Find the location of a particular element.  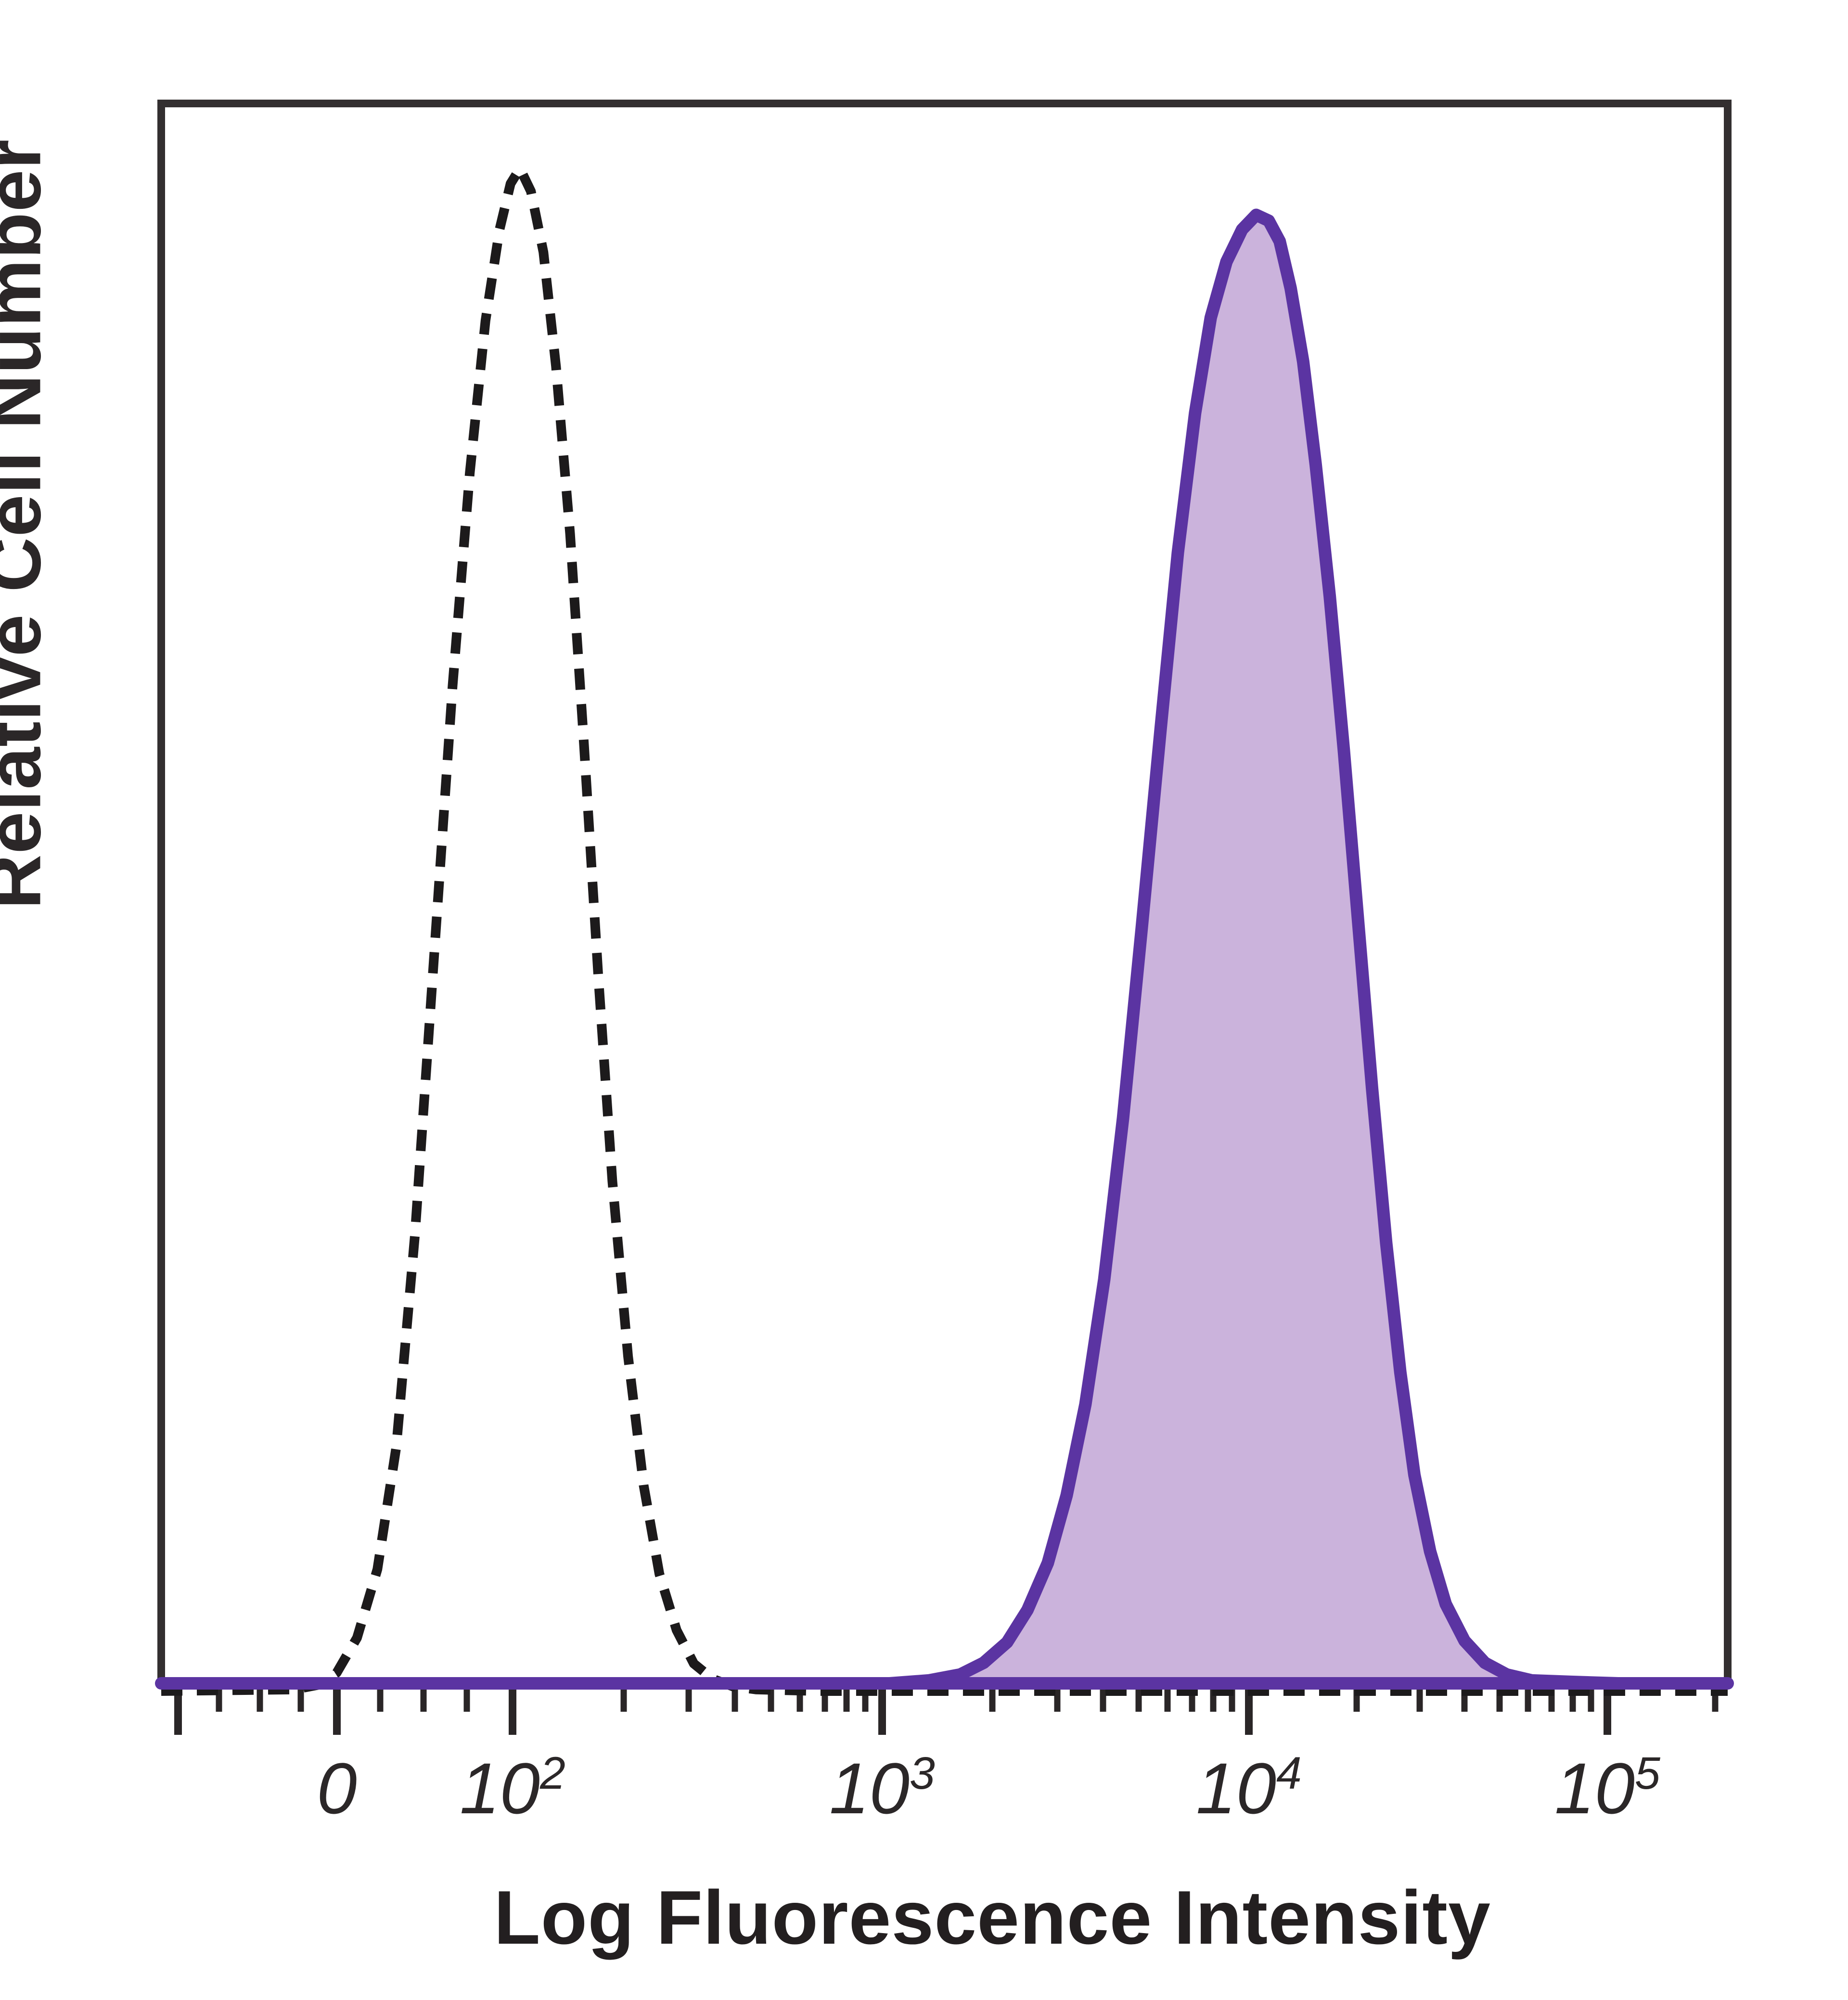

x-axis-title: Log Fluorescence Intensity is located at coordinates (992, 1917).